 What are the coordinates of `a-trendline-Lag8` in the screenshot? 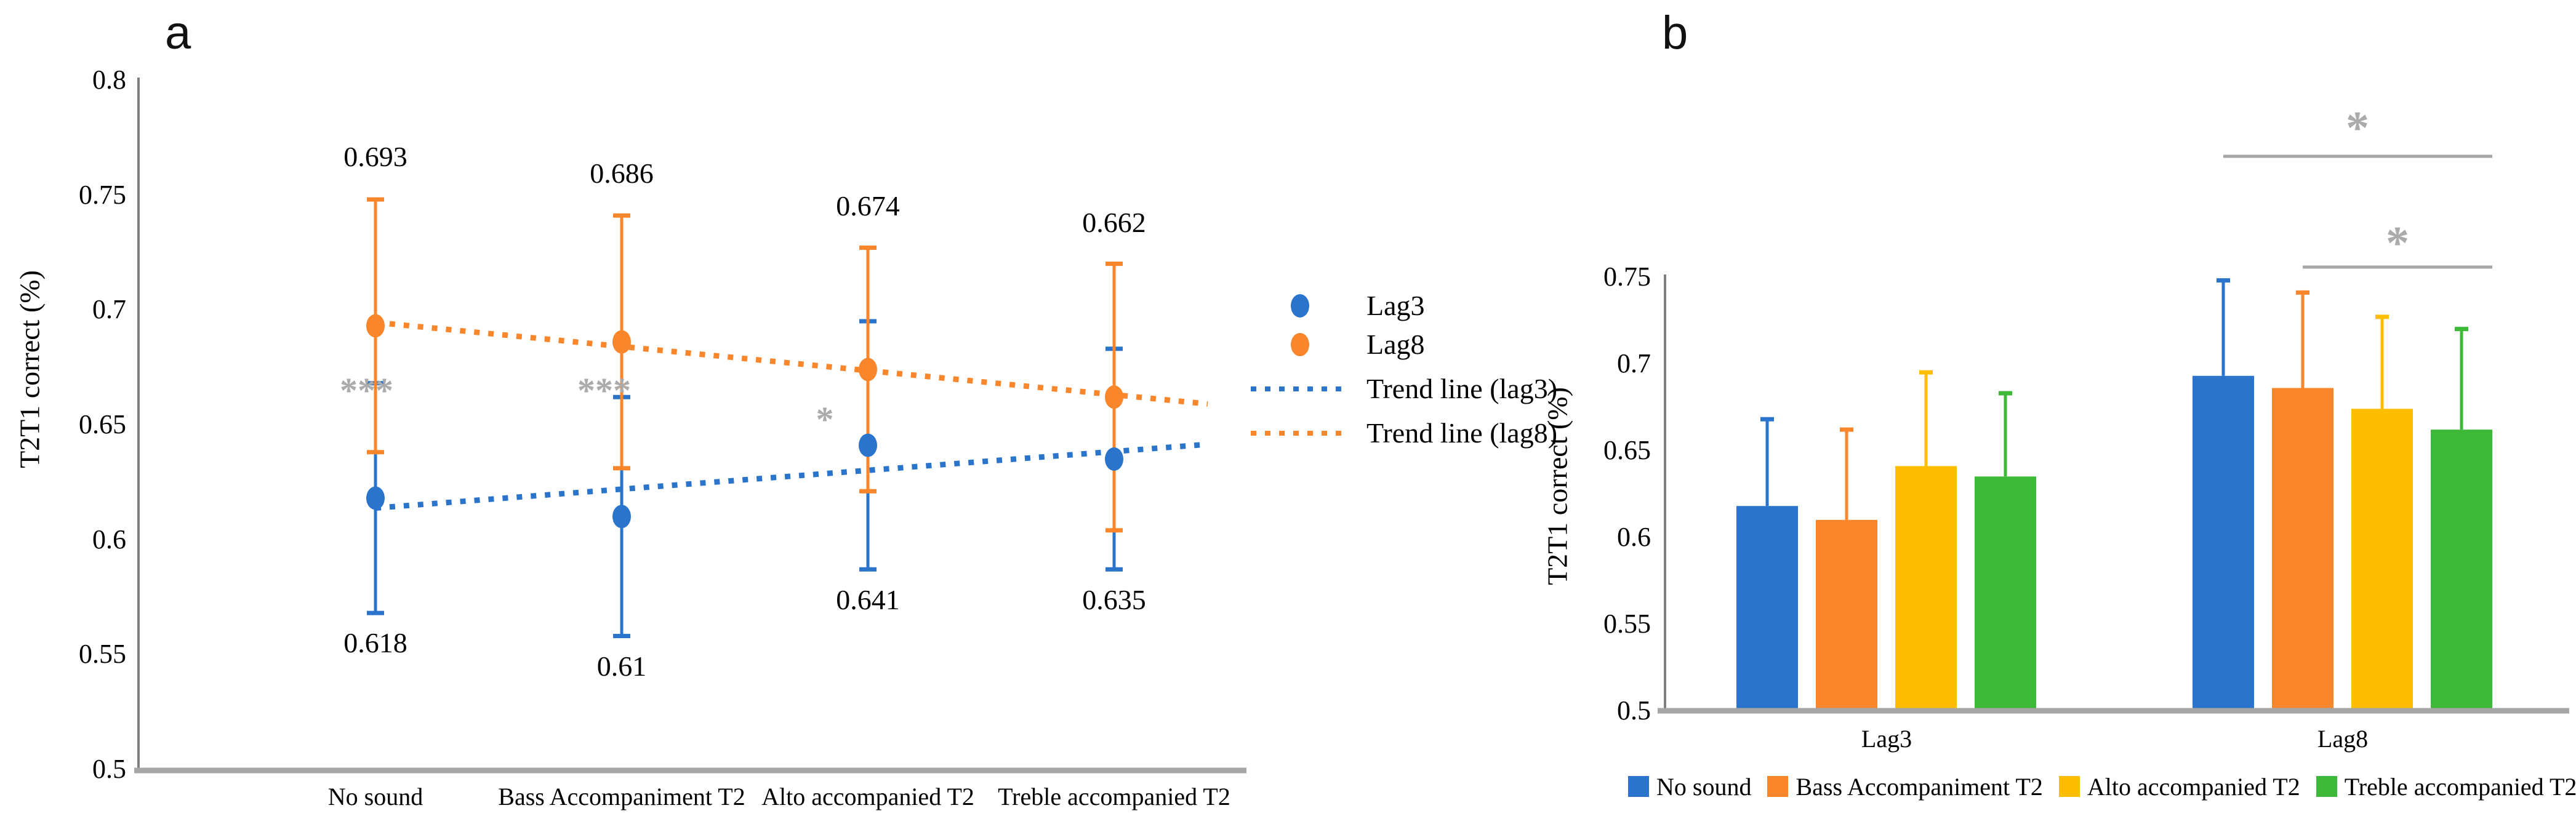 It's located at (791, 363).